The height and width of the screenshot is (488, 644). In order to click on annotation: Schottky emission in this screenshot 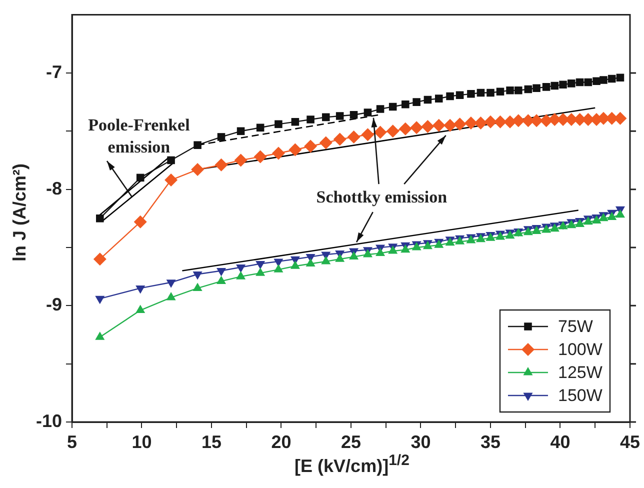, I will do `click(382, 196)`.